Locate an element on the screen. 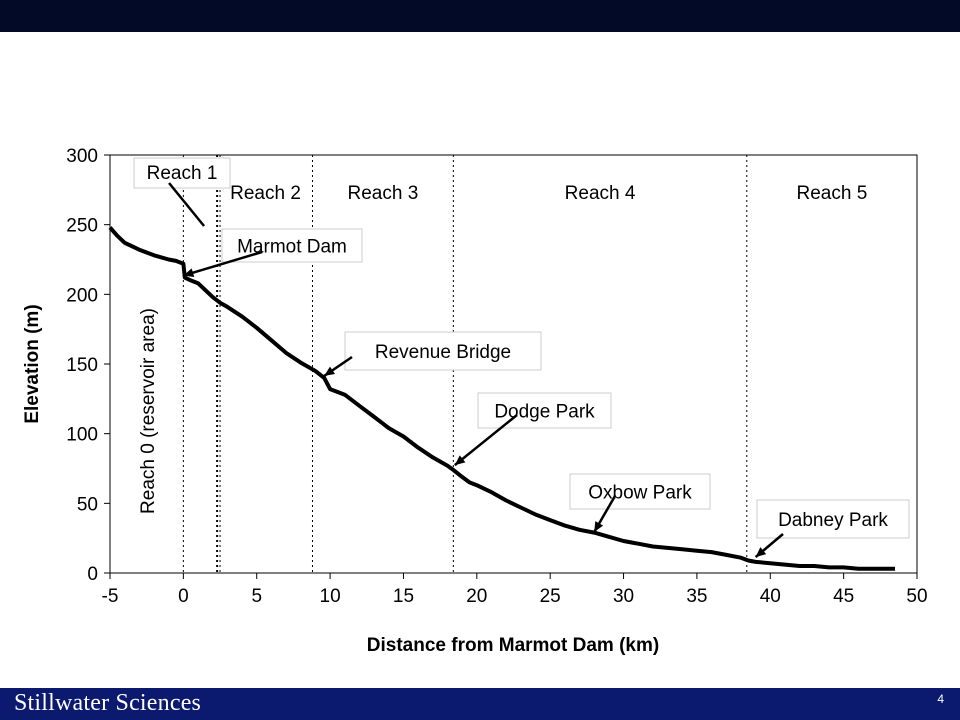 Image resolution: width=960 pixels, height=720 pixels. reach-labels: Reach 1 Reach 2 Reach 3 Reach 4 Reach 5 is located at coordinates (500, 192).